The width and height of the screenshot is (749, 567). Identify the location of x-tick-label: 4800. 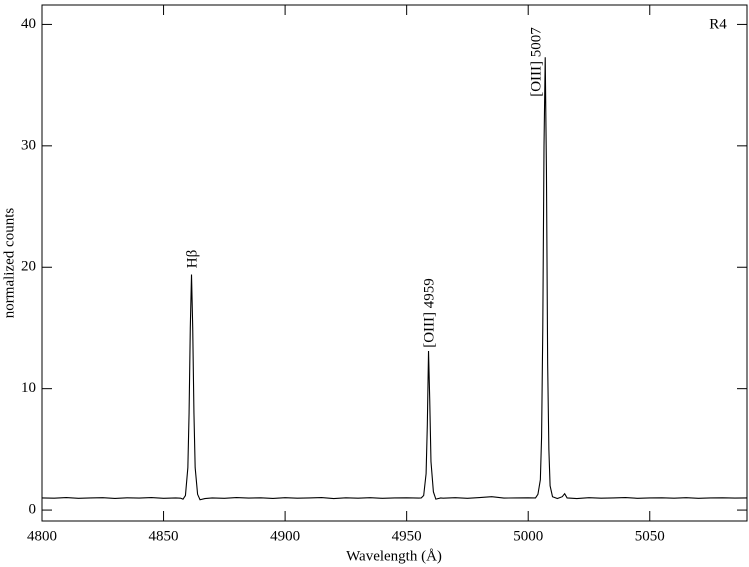
(42, 536).